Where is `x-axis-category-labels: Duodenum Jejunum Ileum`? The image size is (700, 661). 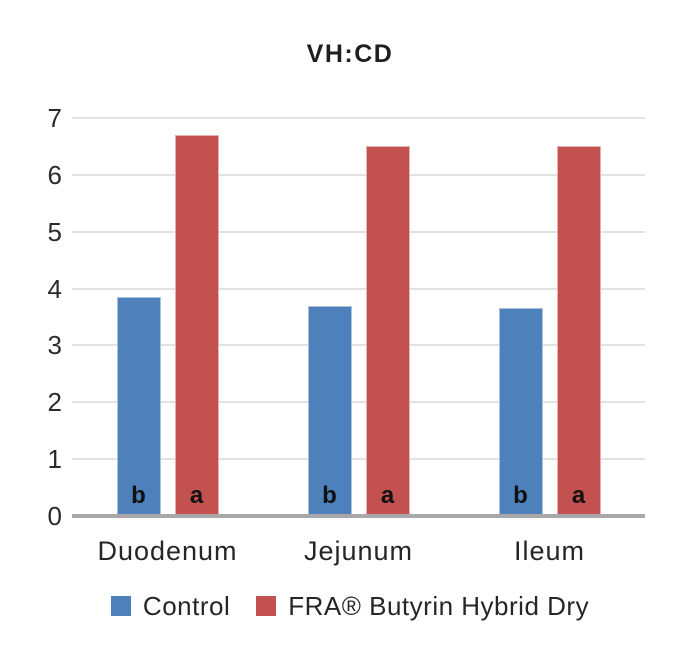
x-axis-category-labels: Duodenum Jejunum Ileum is located at coordinates (358, 555).